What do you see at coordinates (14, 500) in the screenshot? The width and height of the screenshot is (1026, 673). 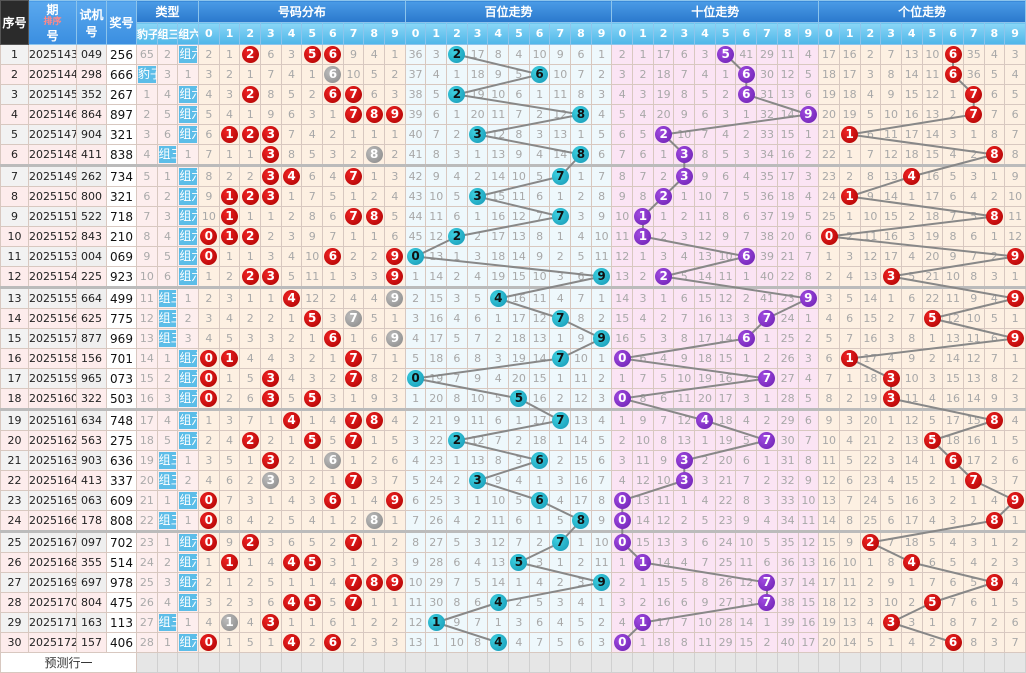 I see `row-seq: 23` at bounding box center [14, 500].